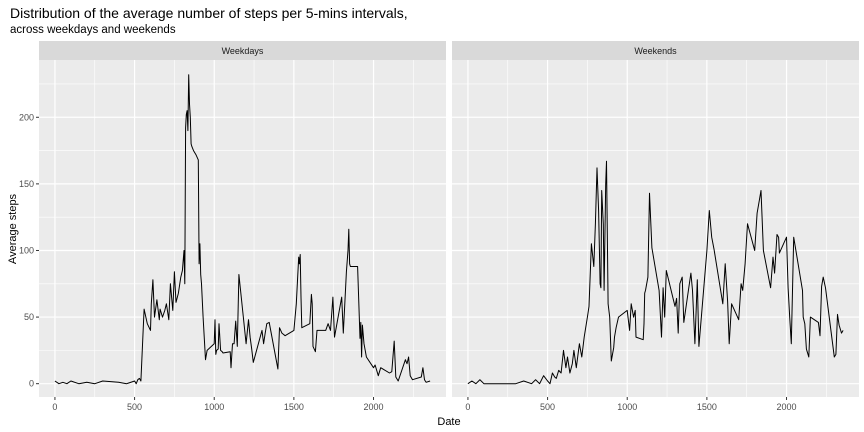 Image resolution: width=864 pixels, height=432 pixels. What do you see at coordinates (26, 184) in the screenshot?
I see `y-tick-label: 150` at bounding box center [26, 184].